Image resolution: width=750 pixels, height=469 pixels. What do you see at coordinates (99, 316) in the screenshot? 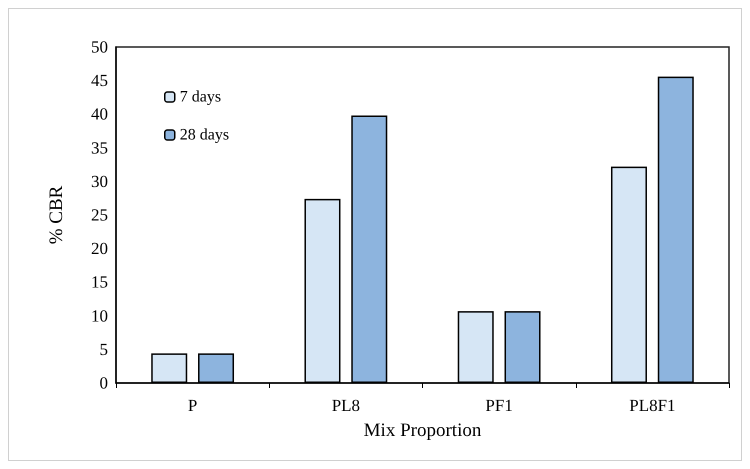
I see `y-tick-label: 10` at bounding box center [99, 316].